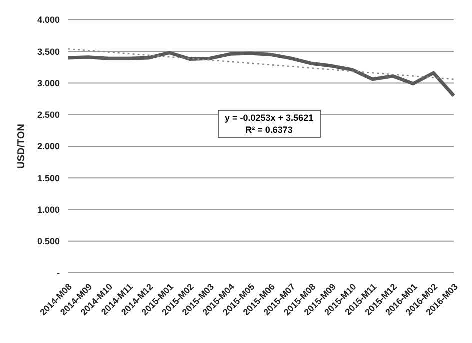  Describe the element at coordinates (48, 241) in the screenshot. I see `y-tick-label: 0.500` at that location.